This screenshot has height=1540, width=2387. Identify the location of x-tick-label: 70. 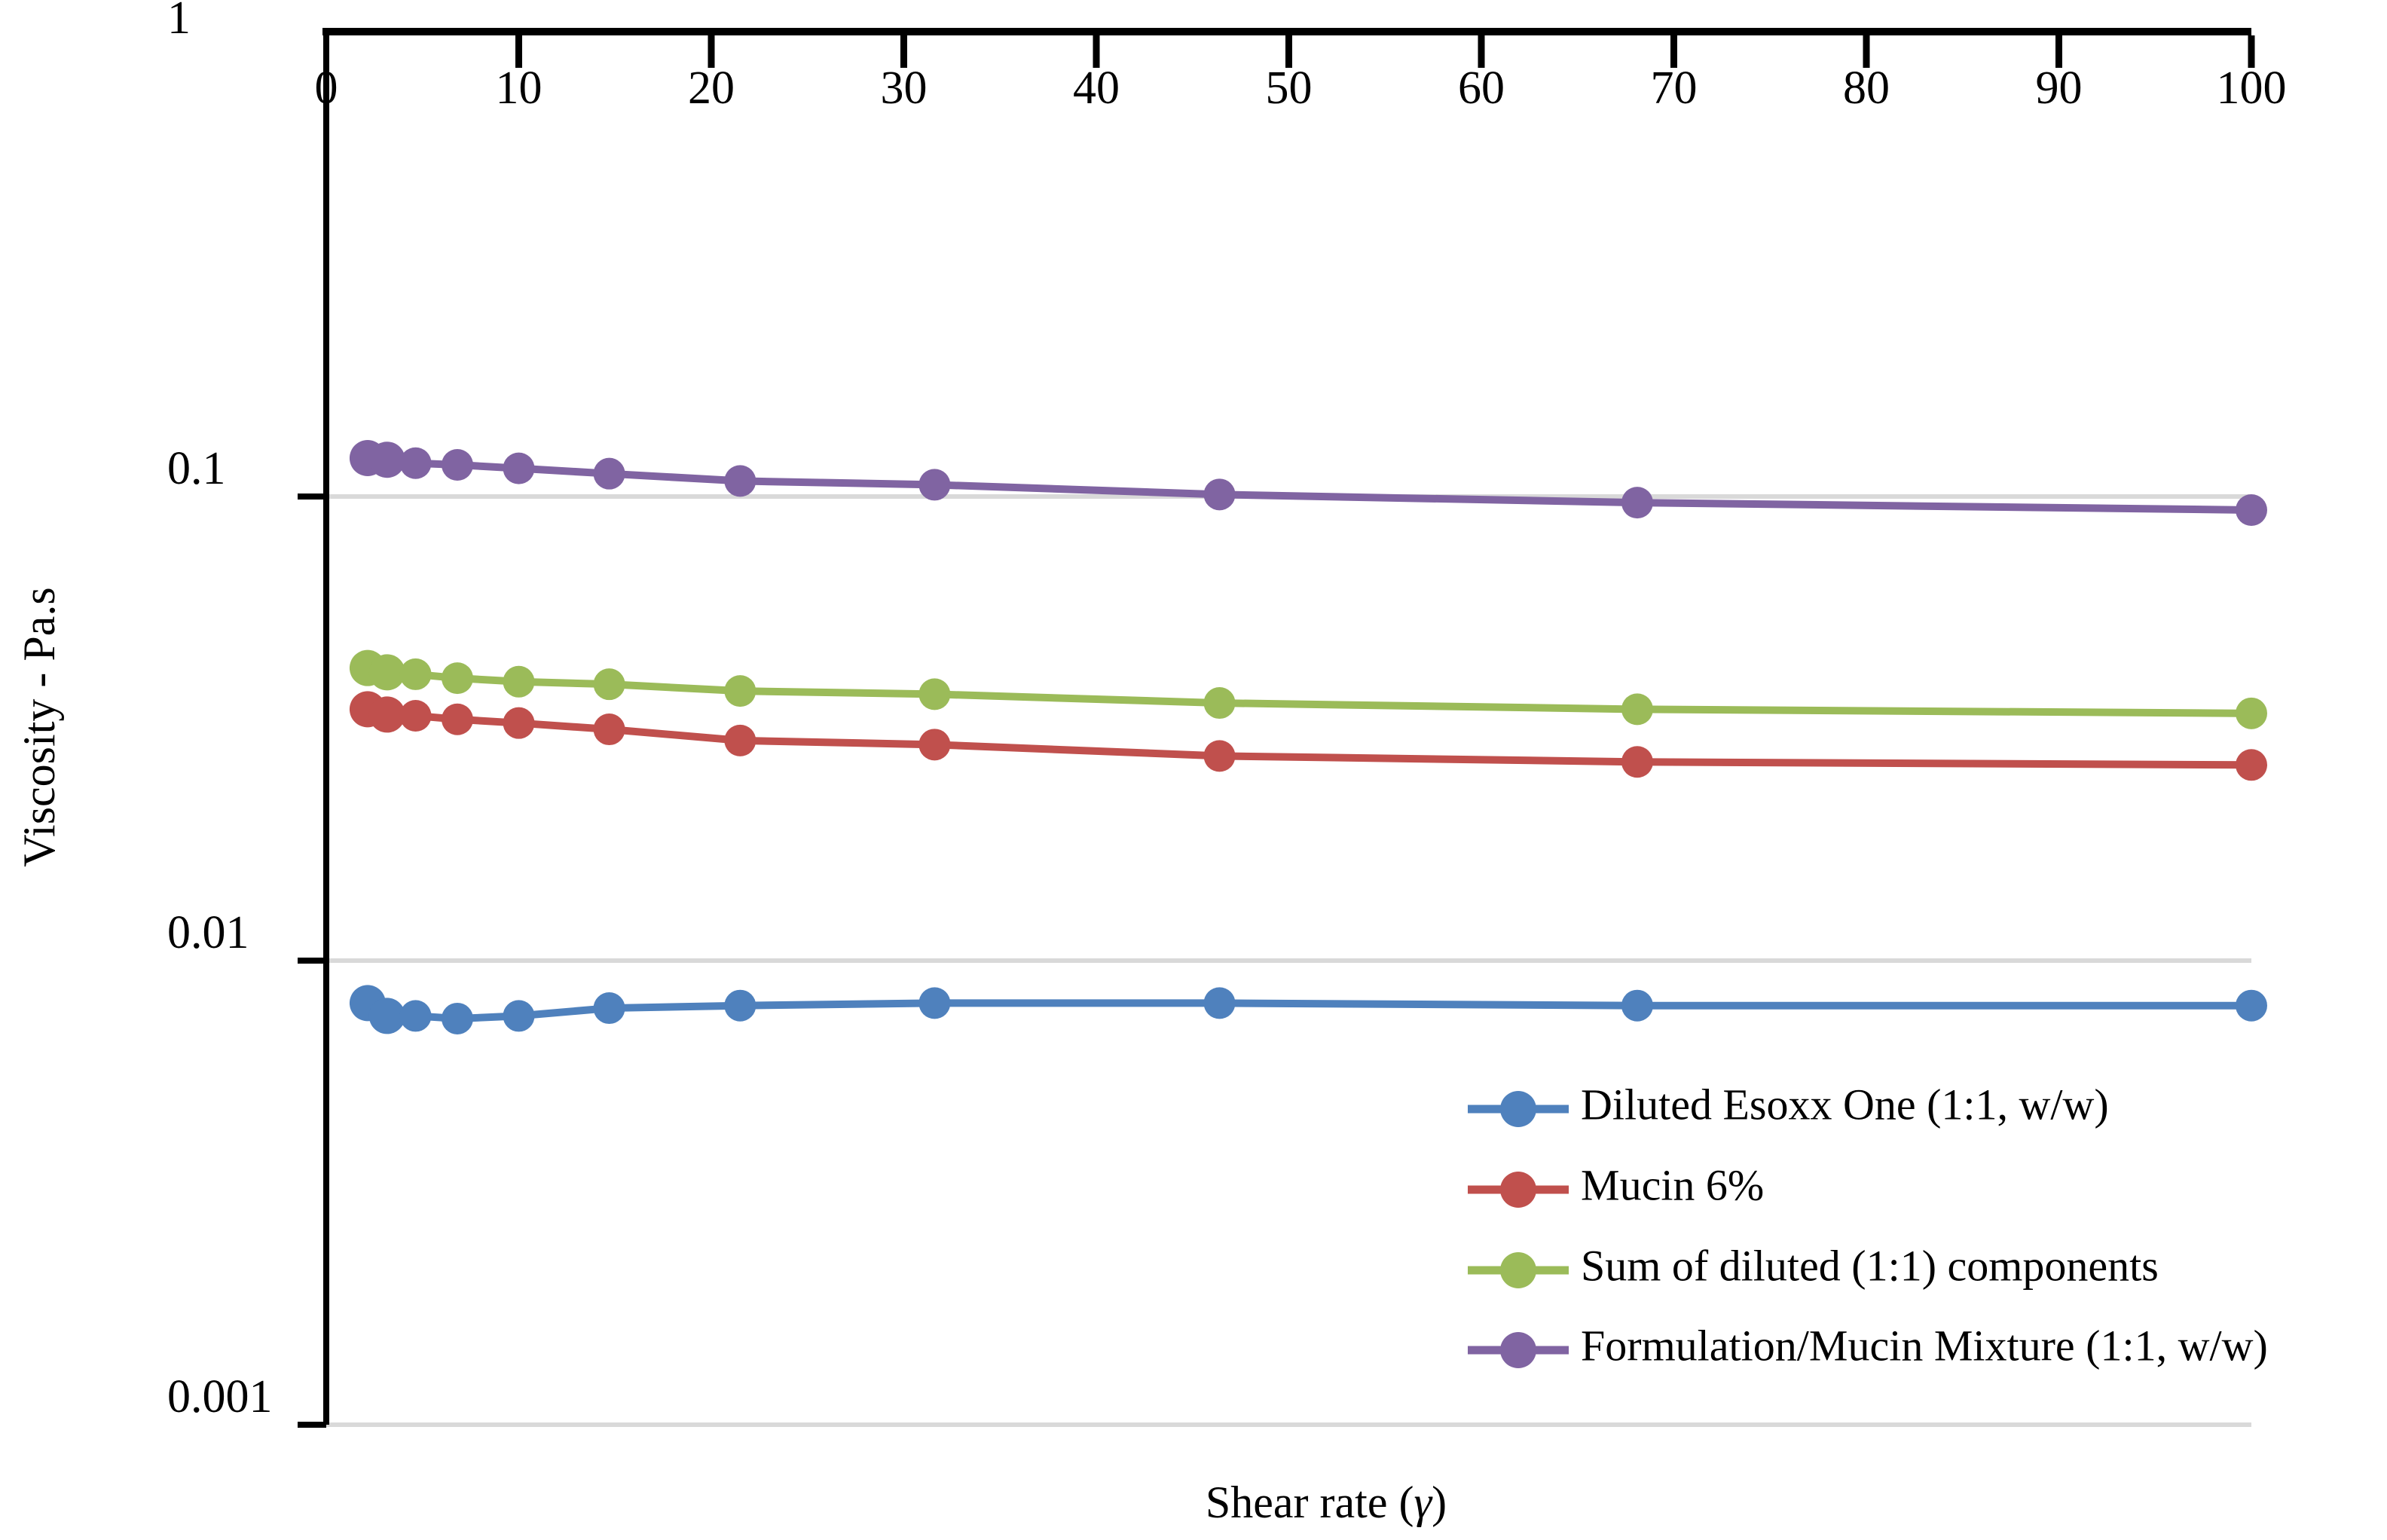
(1674, 88).